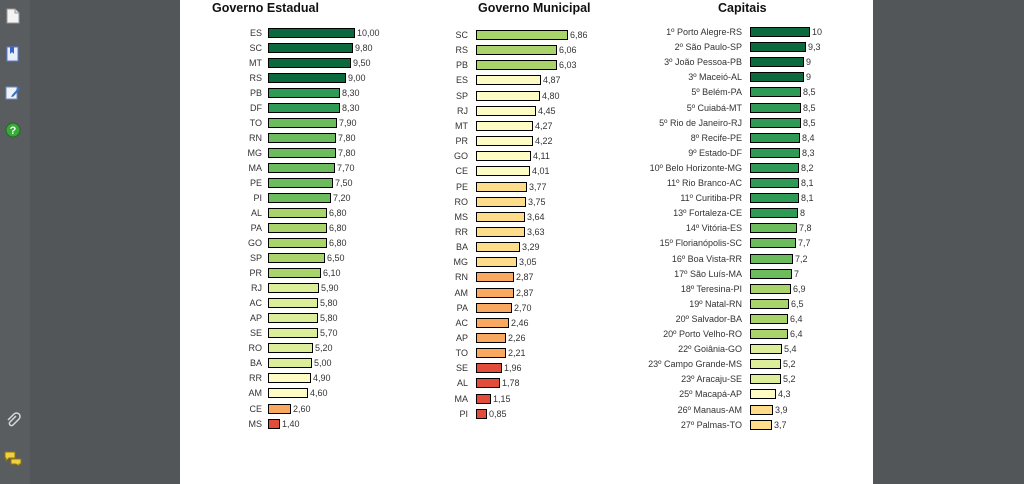 This screenshot has height=484, width=1024. Describe the element at coordinates (807, 198) in the screenshot. I see `value-label-capitais: 8,1` at that location.